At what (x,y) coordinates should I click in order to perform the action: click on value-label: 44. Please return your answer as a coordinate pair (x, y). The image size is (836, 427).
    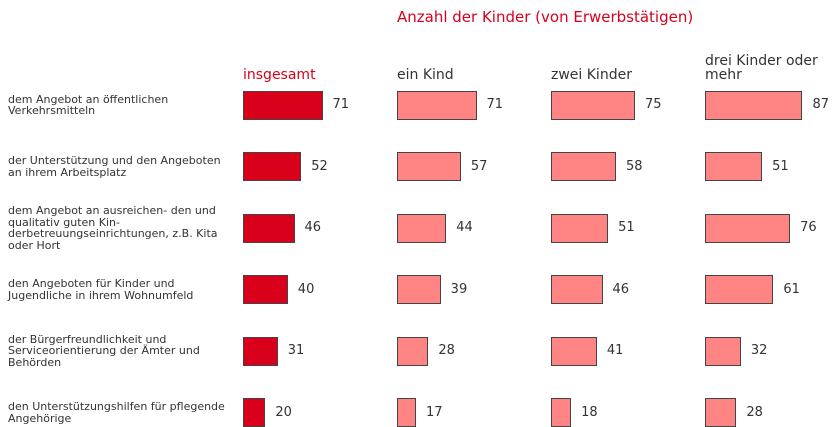
    Looking at the image, I should click on (464, 227).